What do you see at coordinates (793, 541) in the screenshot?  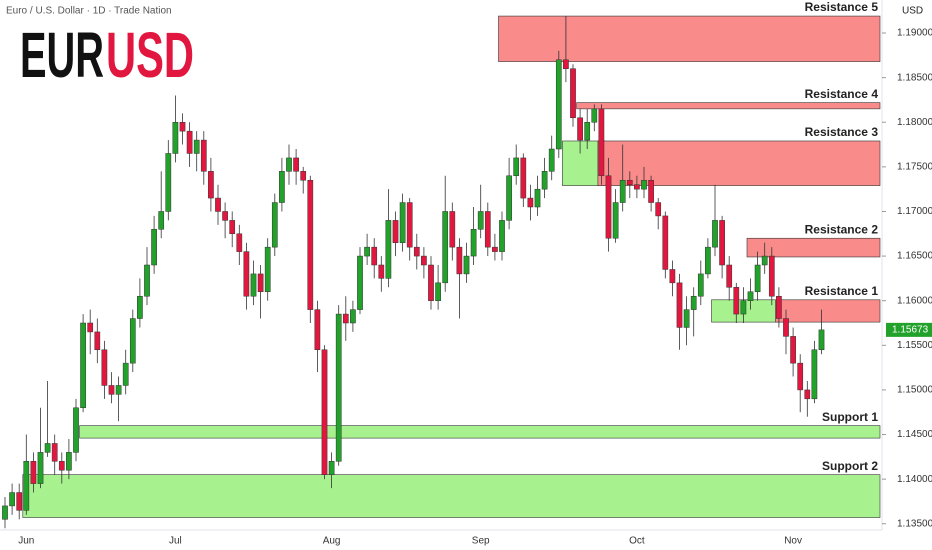 I see `x-tick-label: Nov` at bounding box center [793, 541].